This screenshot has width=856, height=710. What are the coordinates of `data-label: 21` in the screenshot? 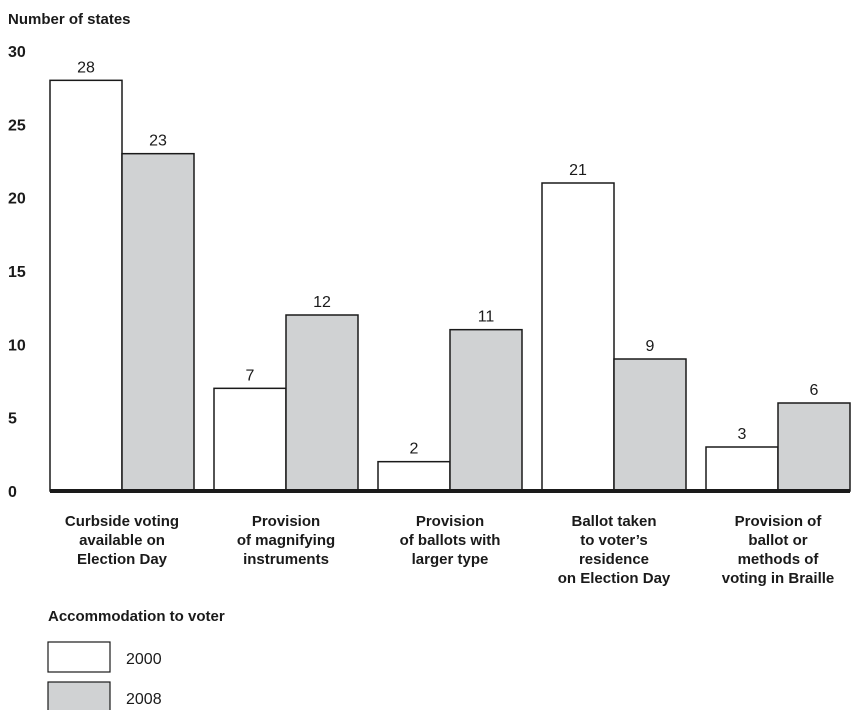 It's located at (578, 170).